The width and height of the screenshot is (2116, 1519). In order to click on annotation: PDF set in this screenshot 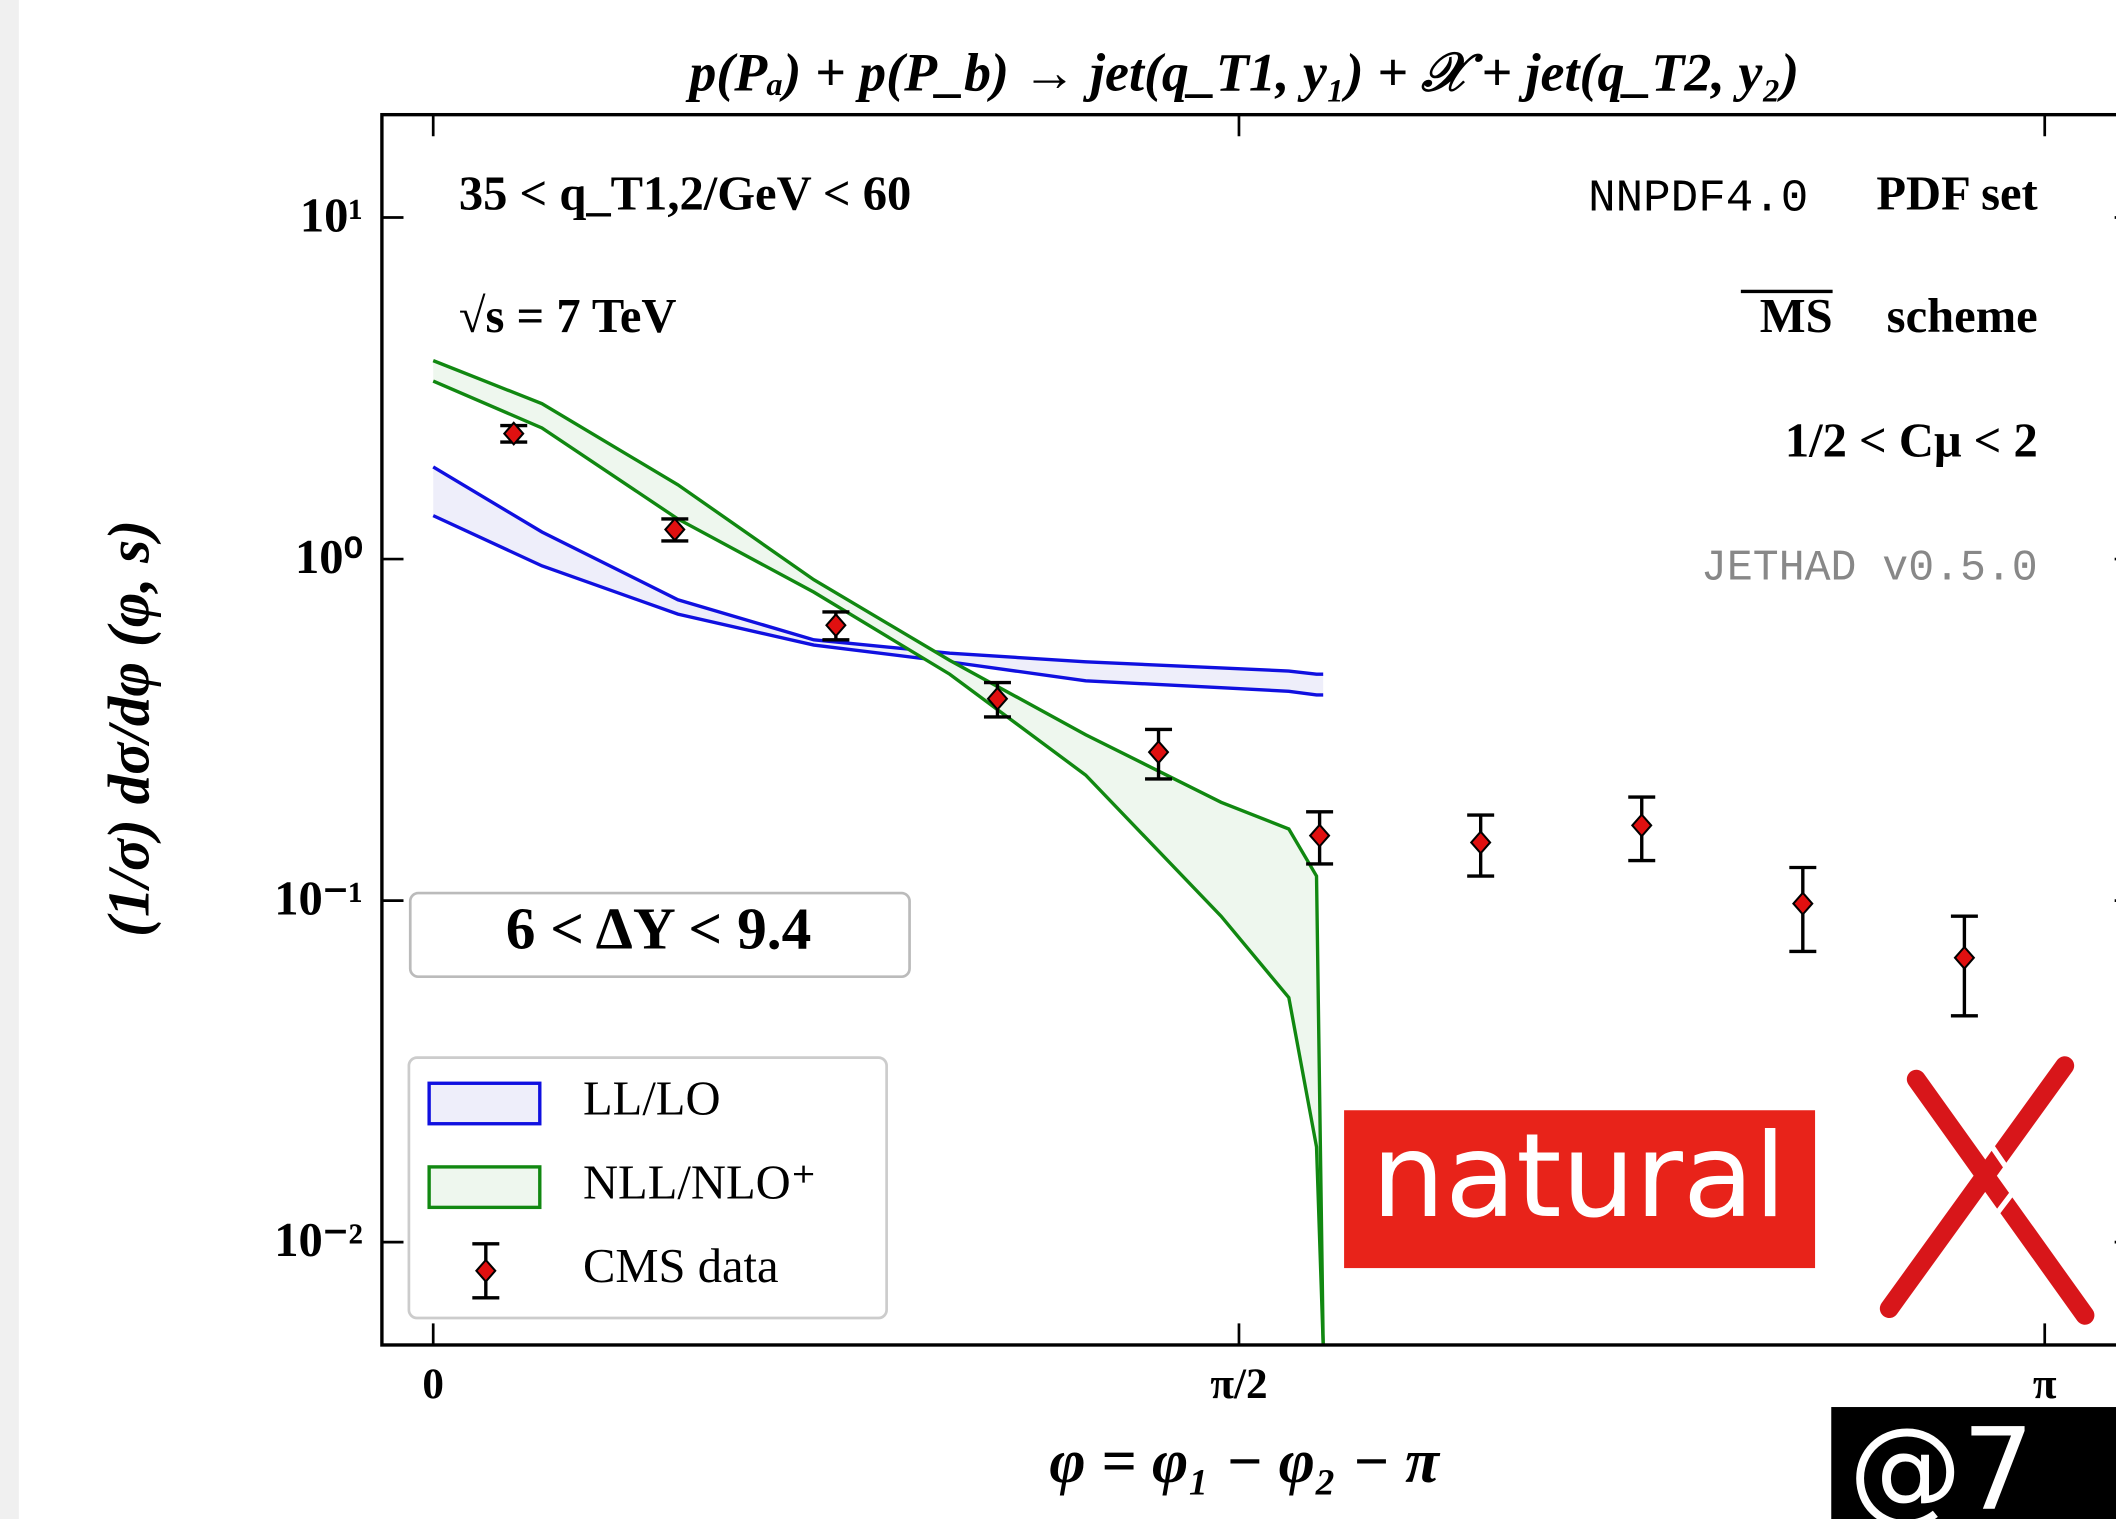, I will do `click(1956, 193)`.